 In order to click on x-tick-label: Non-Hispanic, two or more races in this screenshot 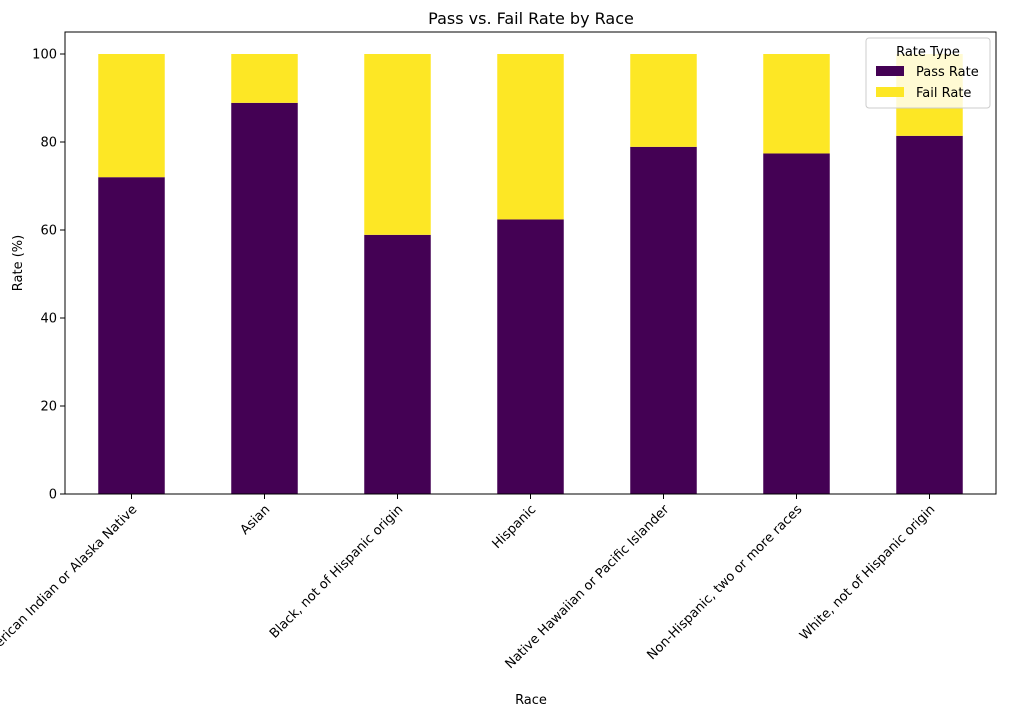, I will do `click(724, 582)`.